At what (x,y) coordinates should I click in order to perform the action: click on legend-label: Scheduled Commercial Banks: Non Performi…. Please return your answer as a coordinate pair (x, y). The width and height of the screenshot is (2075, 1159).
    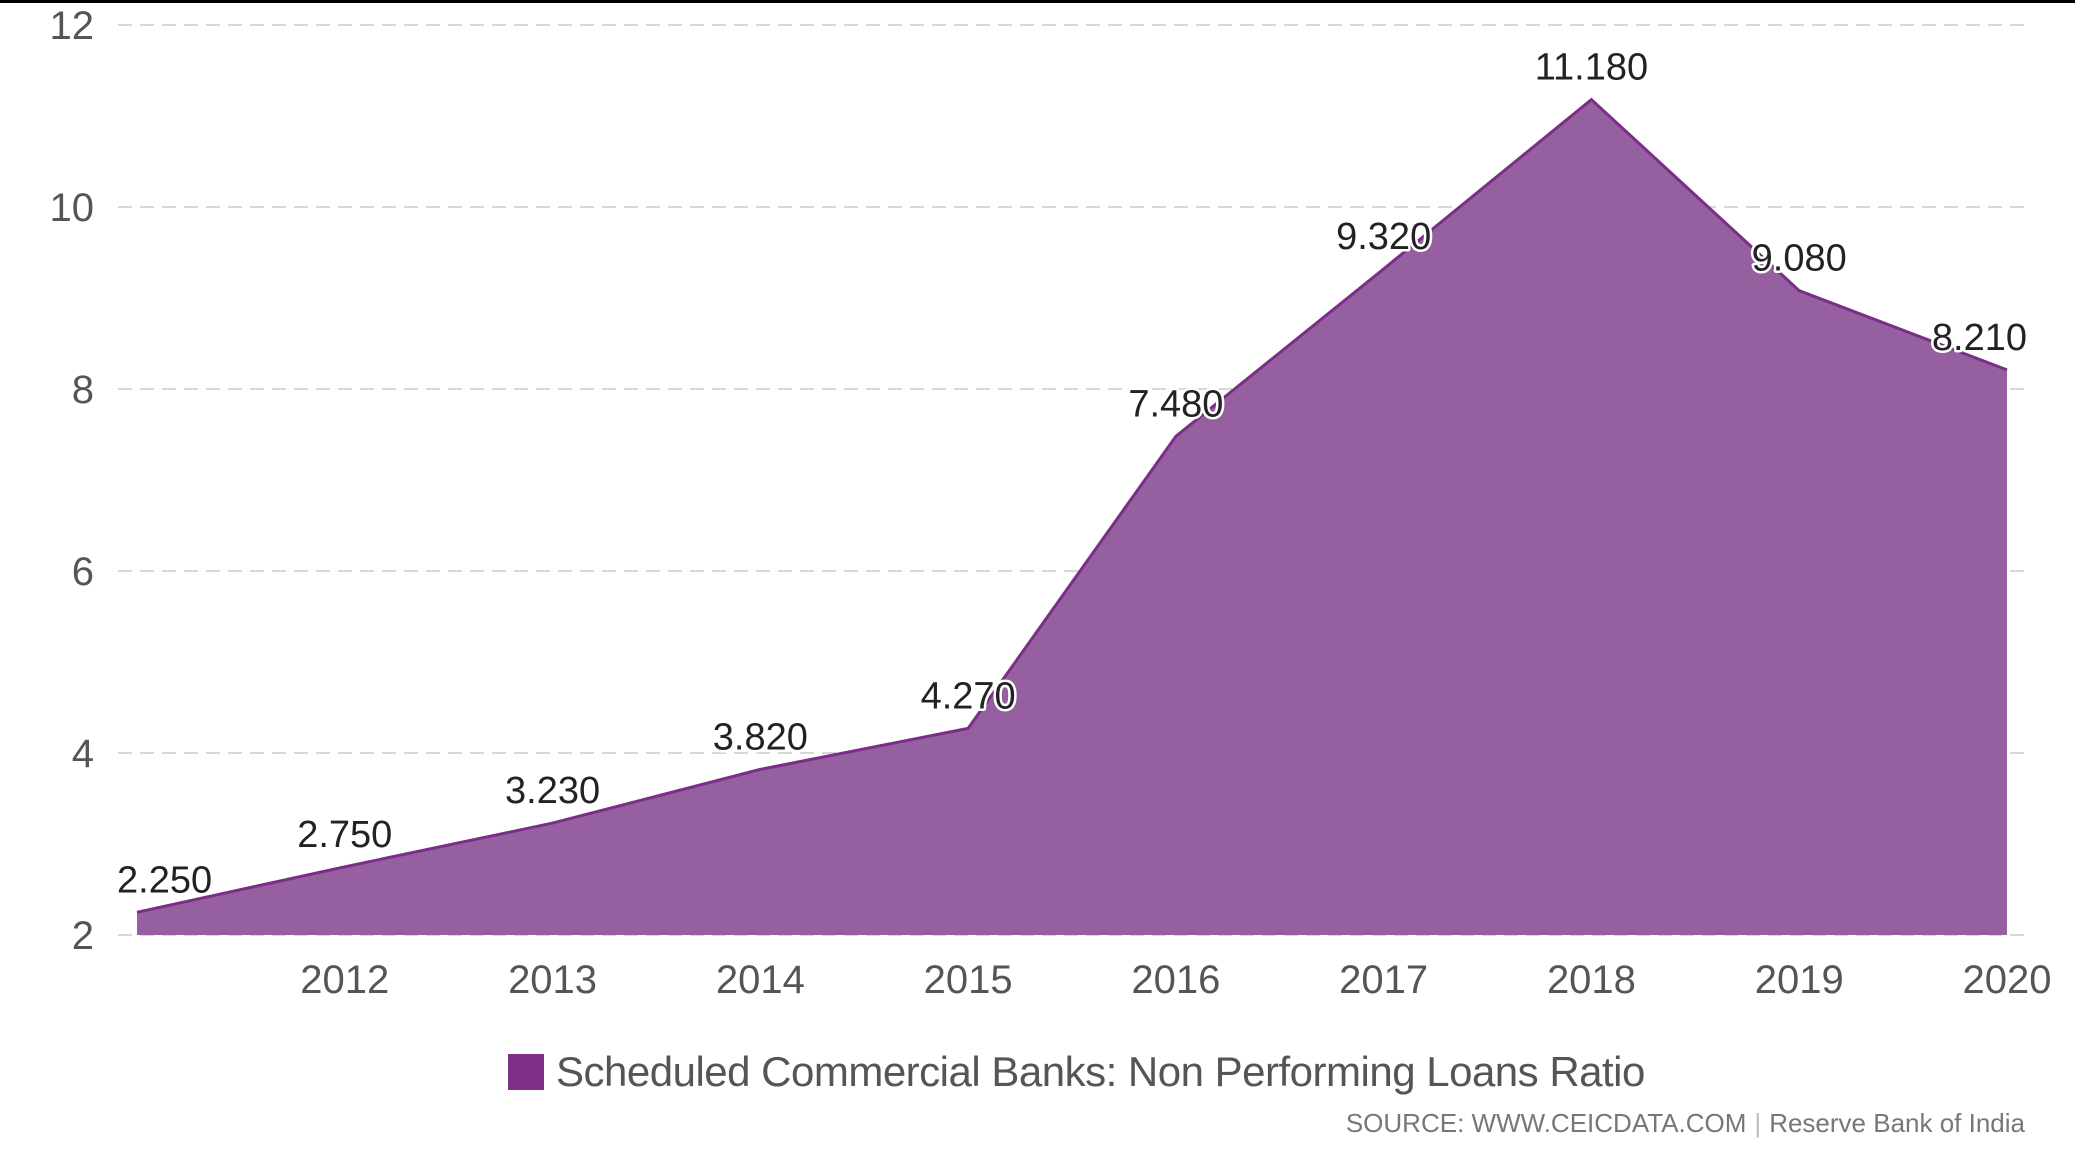
    Looking at the image, I should click on (1100, 1071).